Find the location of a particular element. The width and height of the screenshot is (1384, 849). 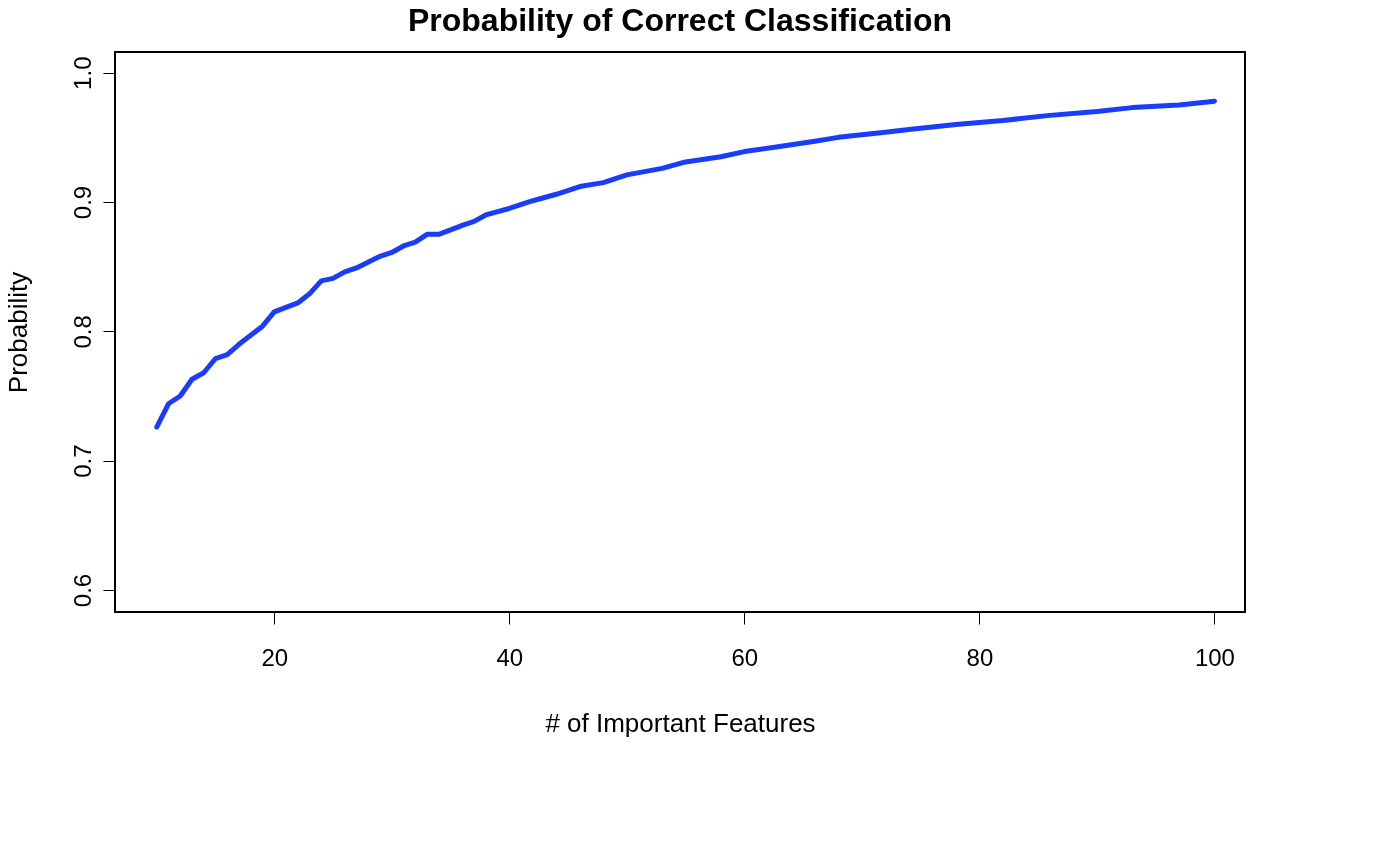

chart-title: Probability of Correct Classification is located at coordinates (680, 20).